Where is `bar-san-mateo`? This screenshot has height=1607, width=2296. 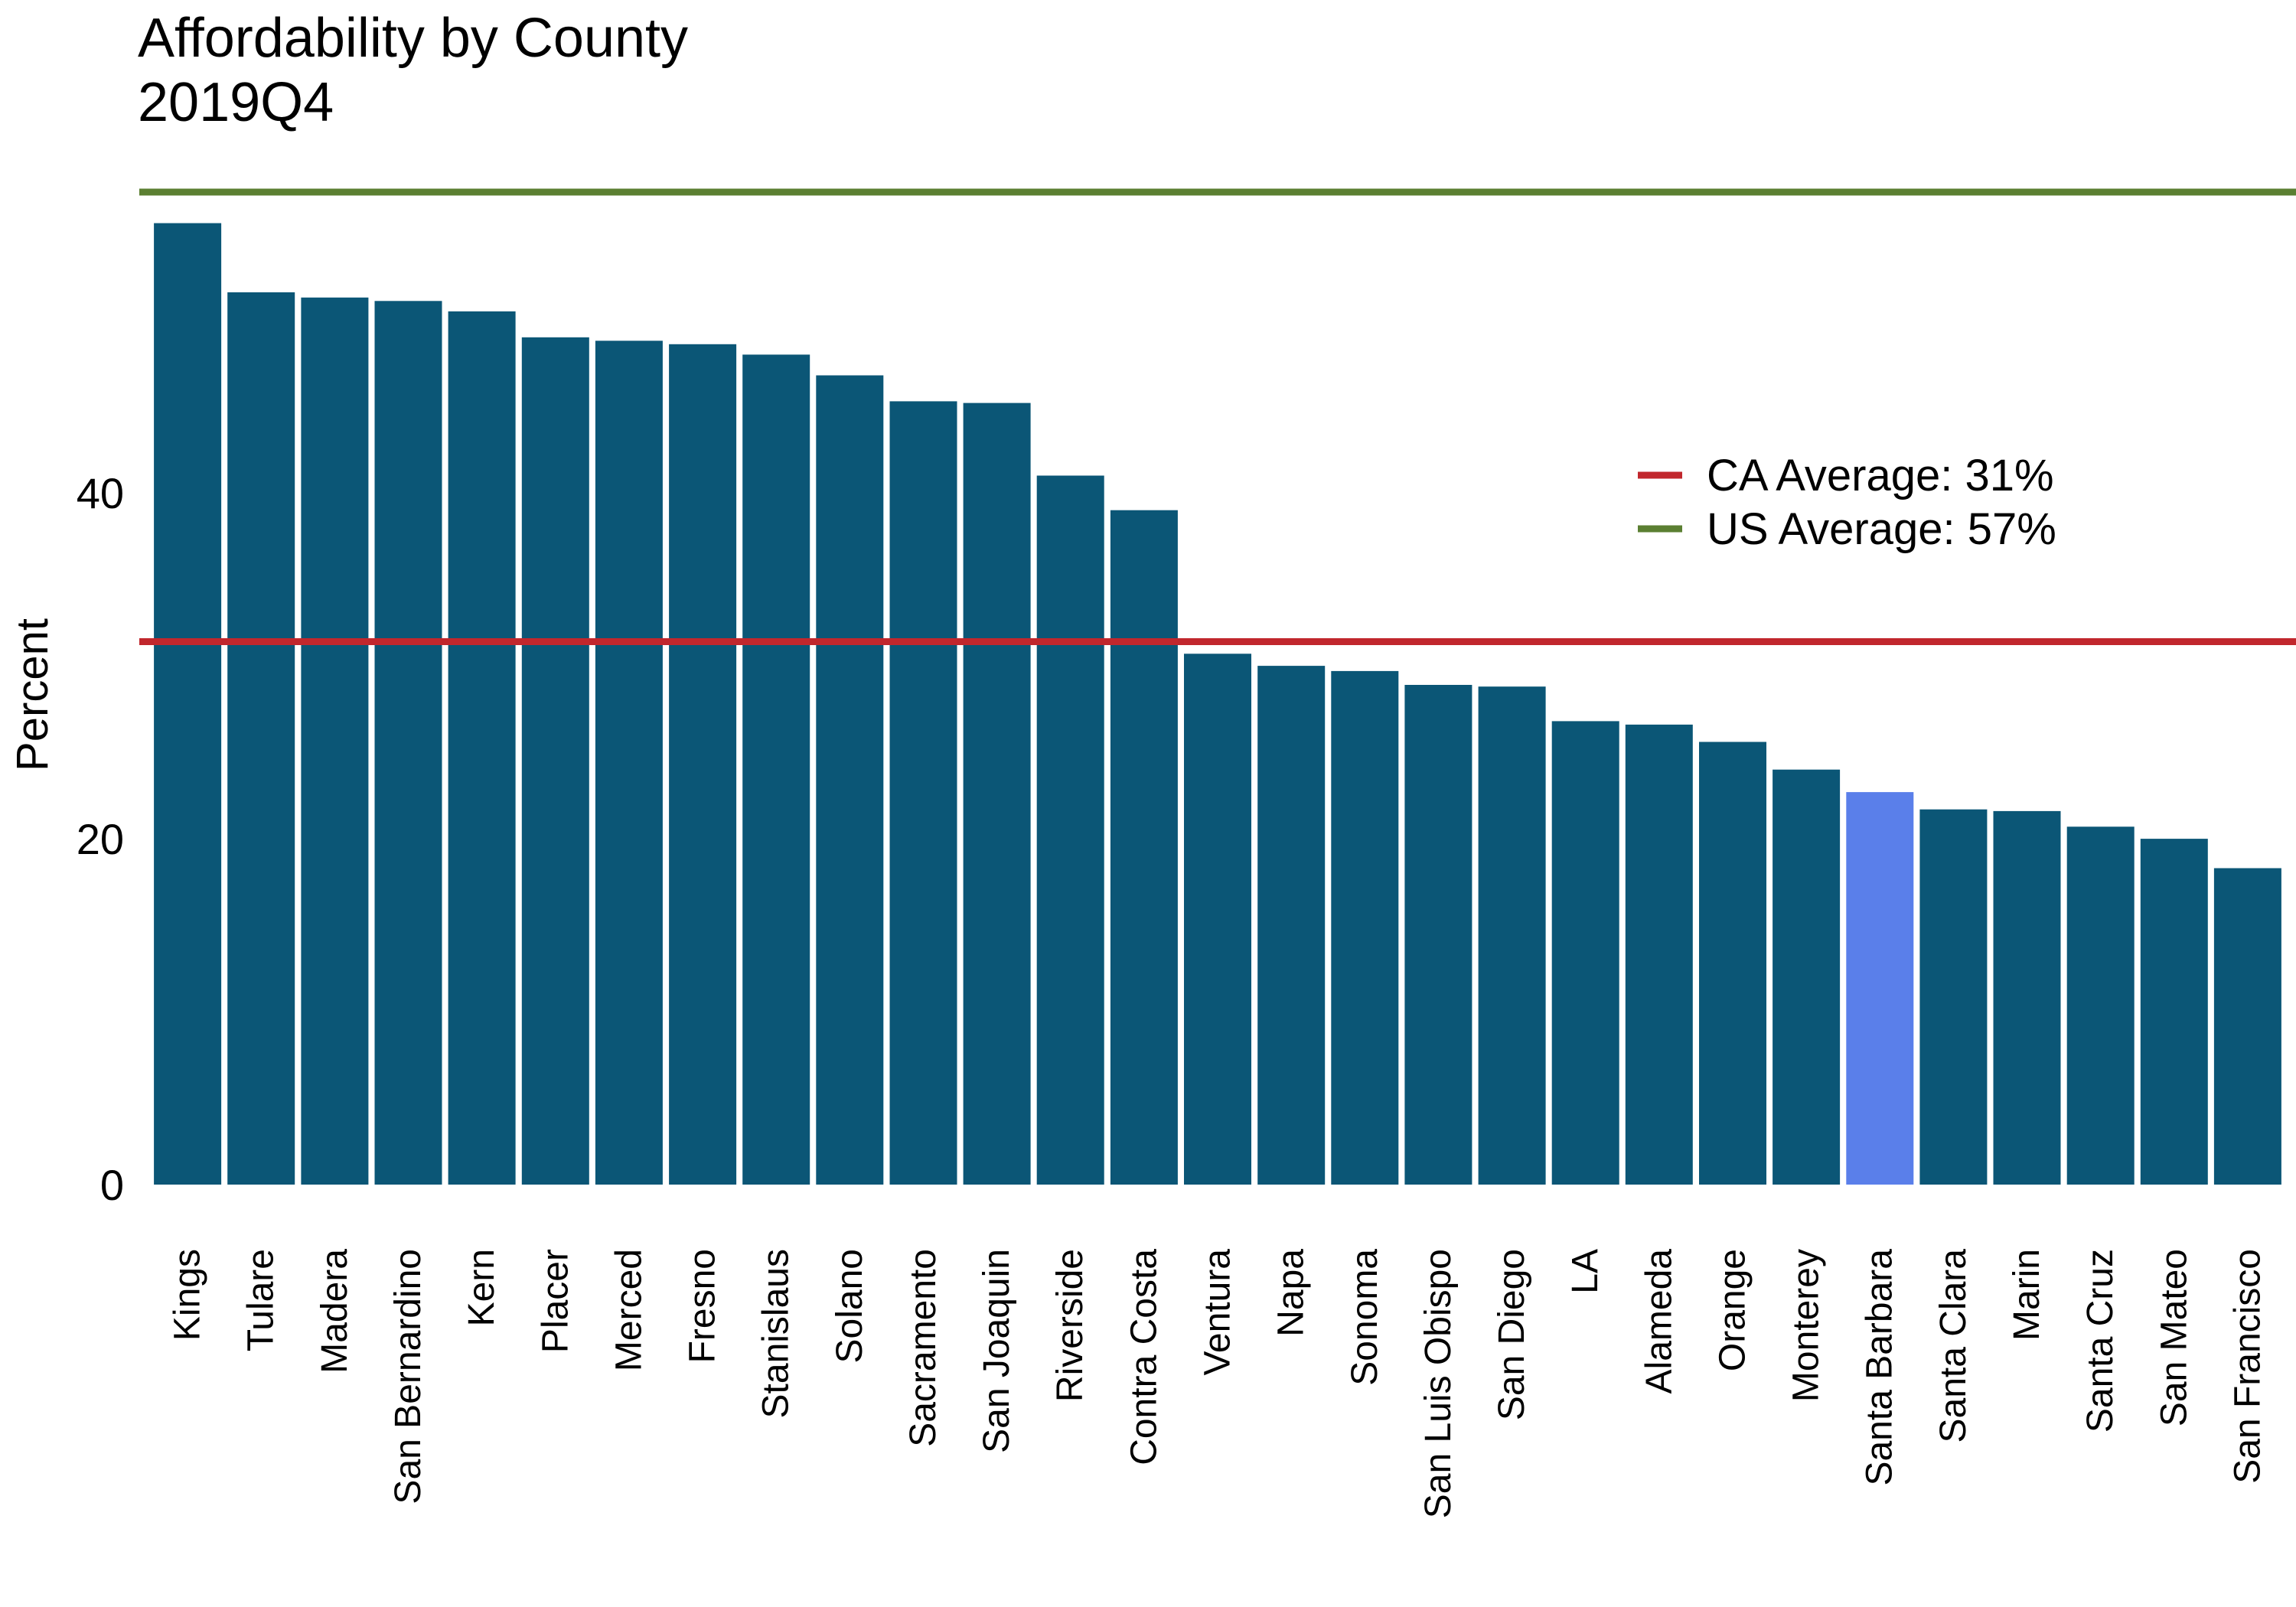 bar-san-mateo is located at coordinates (2174, 1012).